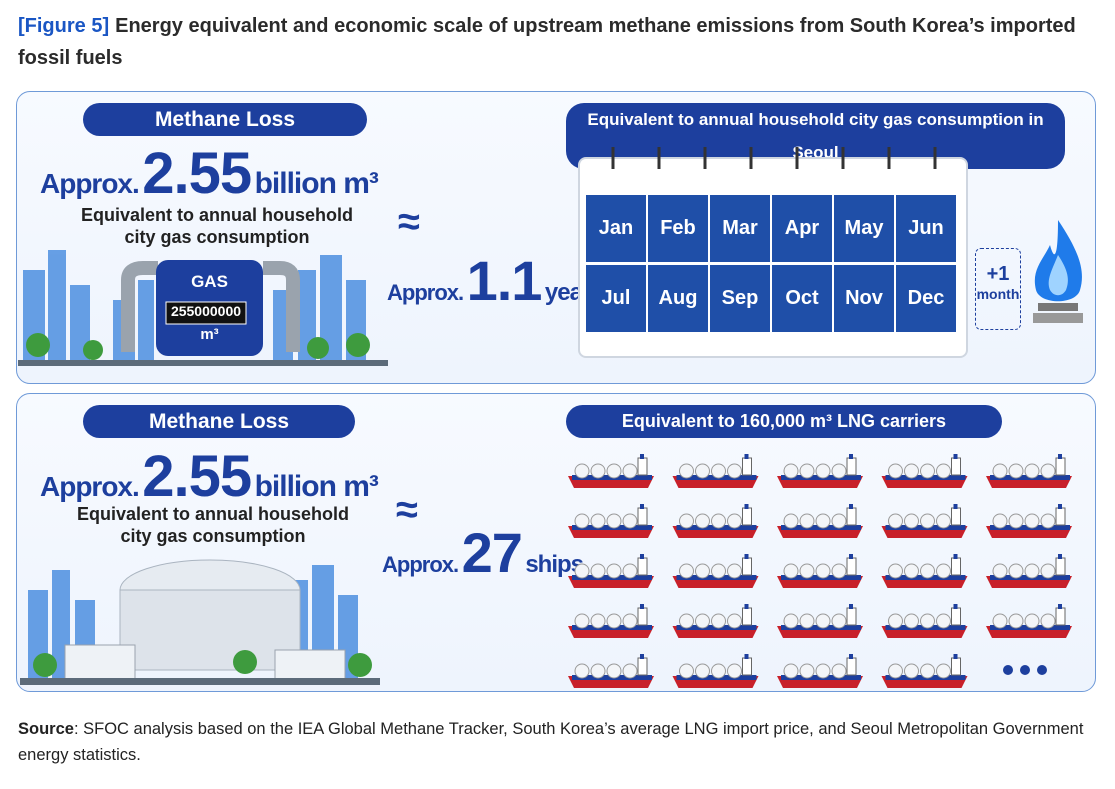 The height and width of the screenshot is (789, 1115). What do you see at coordinates (504, 280) in the screenshot?
I see `result-value: 1.1` at bounding box center [504, 280].